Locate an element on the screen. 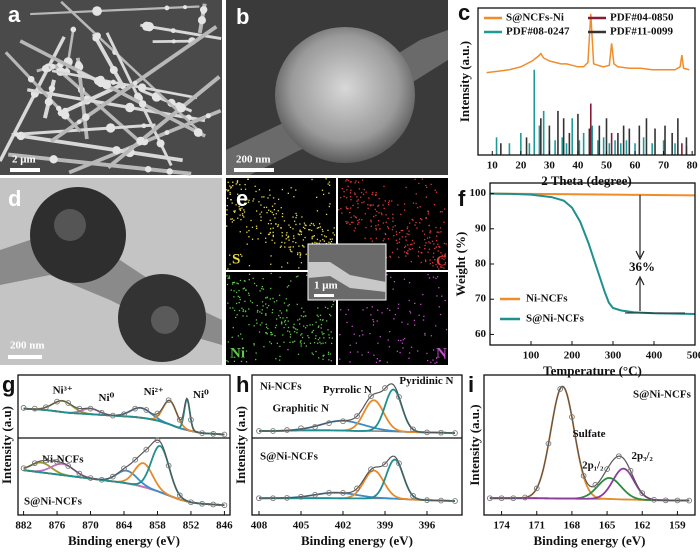  panel-letter: e is located at coordinates (242, 198).